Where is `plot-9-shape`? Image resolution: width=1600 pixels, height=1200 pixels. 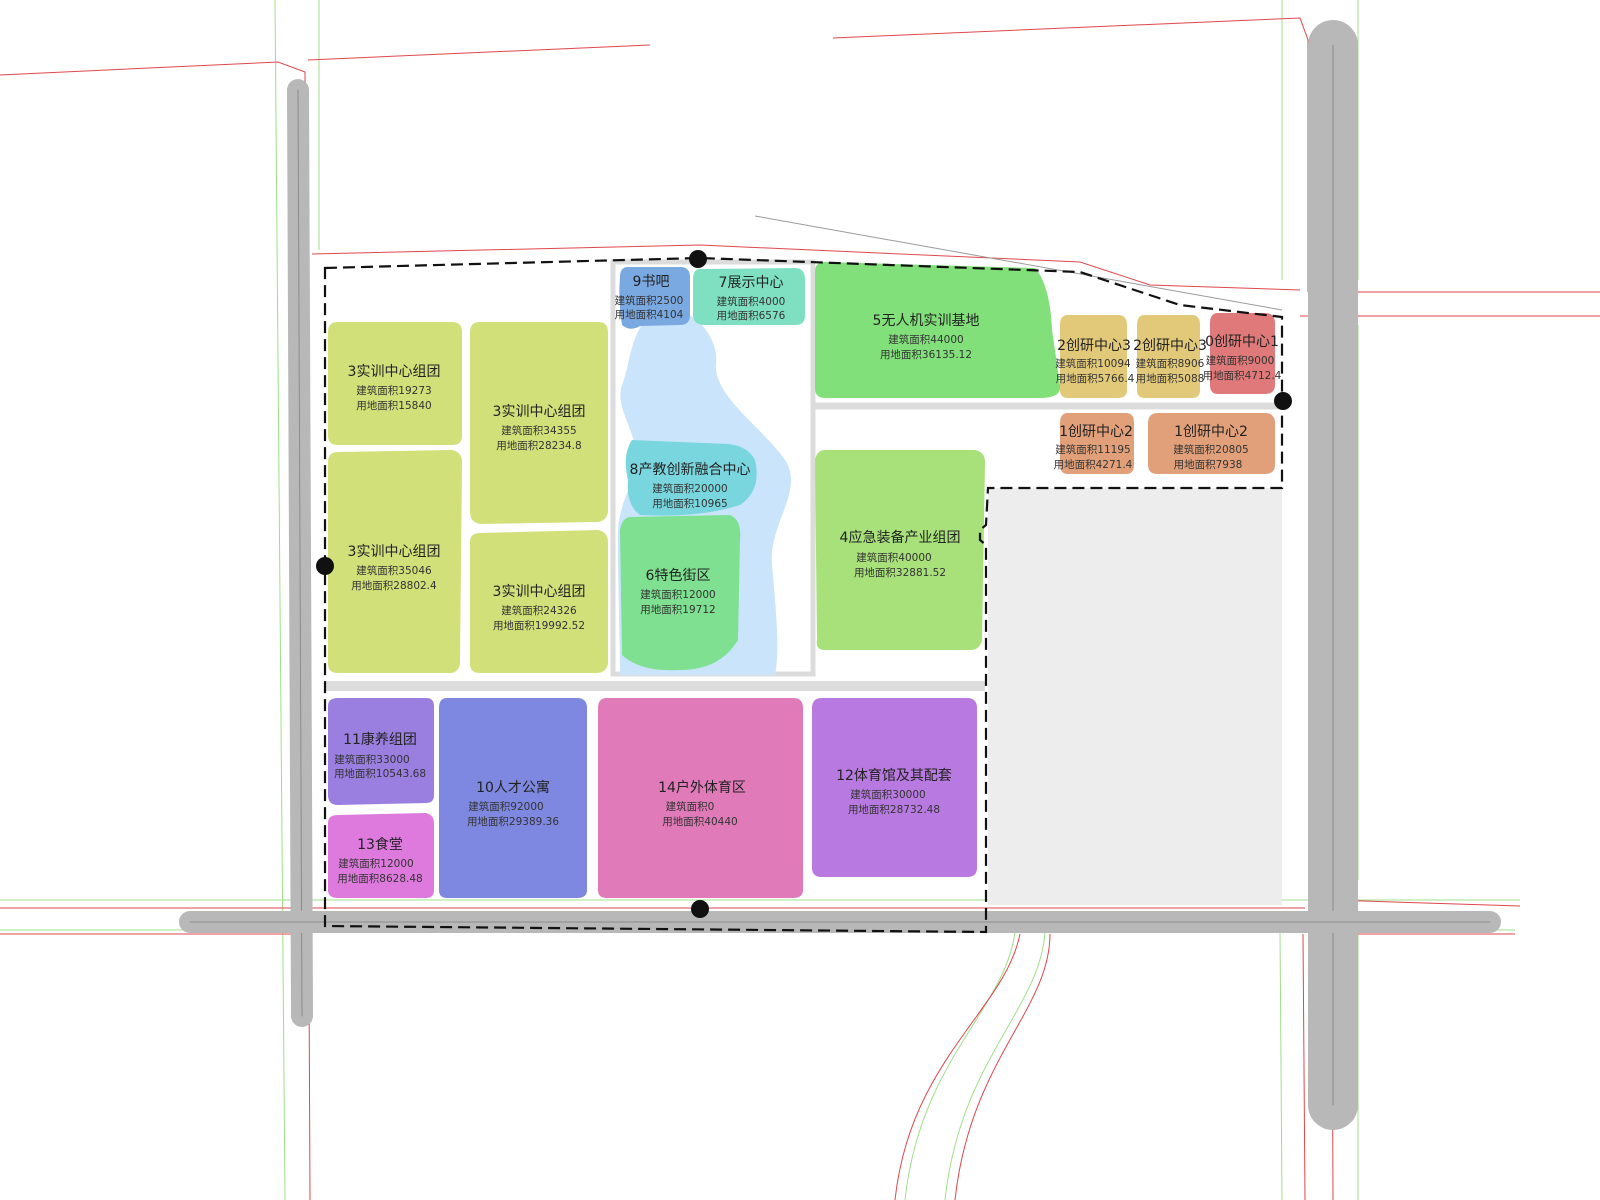 plot-9-shape is located at coordinates (654, 298).